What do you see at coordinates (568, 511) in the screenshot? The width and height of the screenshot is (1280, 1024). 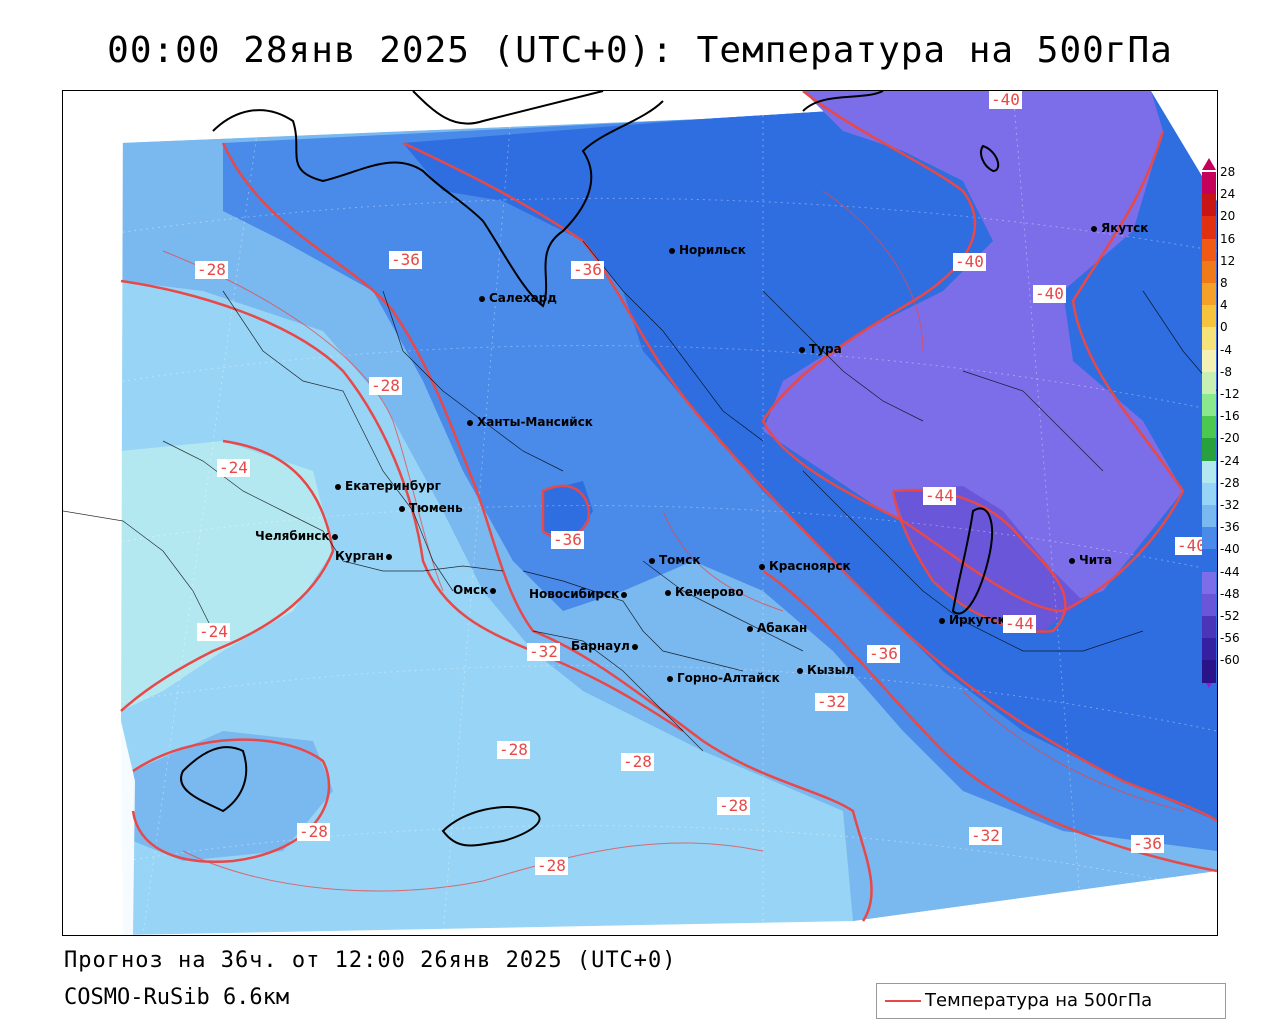 I see `band-minus-36-spot` at bounding box center [568, 511].